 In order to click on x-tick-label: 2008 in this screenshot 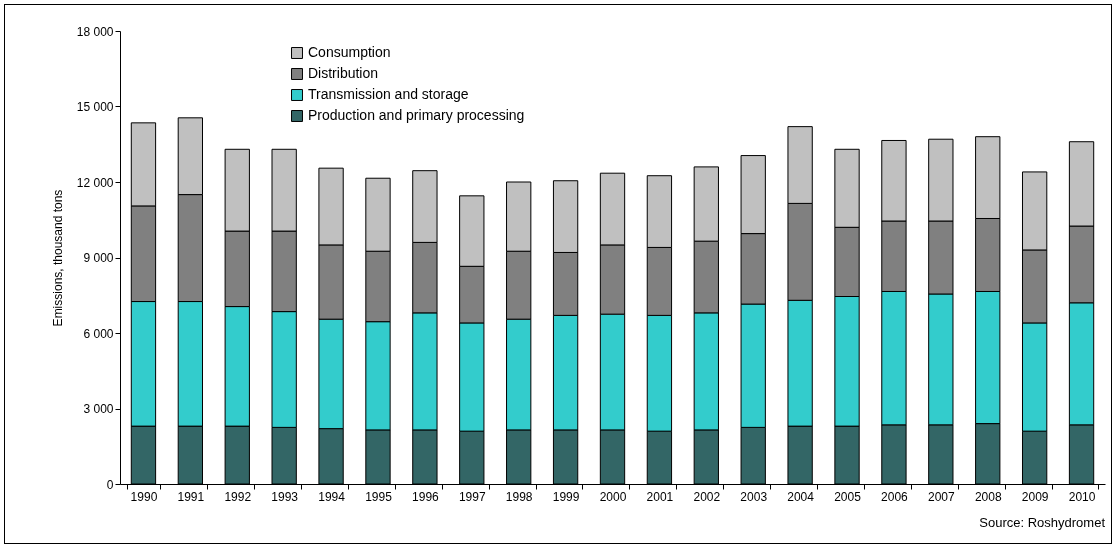, I will do `click(988, 496)`.